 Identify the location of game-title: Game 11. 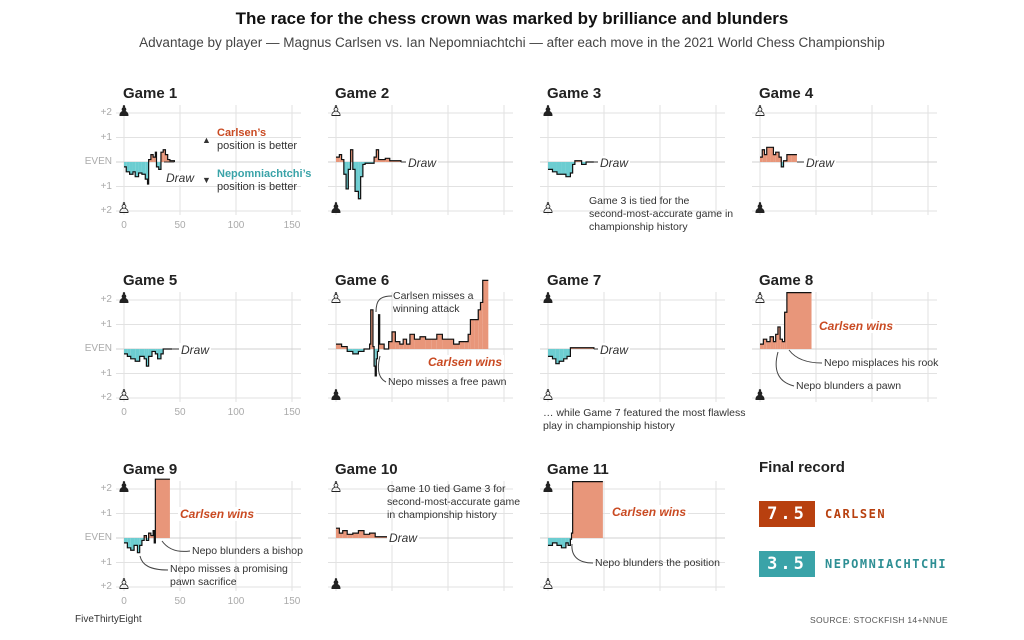
(578, 469).